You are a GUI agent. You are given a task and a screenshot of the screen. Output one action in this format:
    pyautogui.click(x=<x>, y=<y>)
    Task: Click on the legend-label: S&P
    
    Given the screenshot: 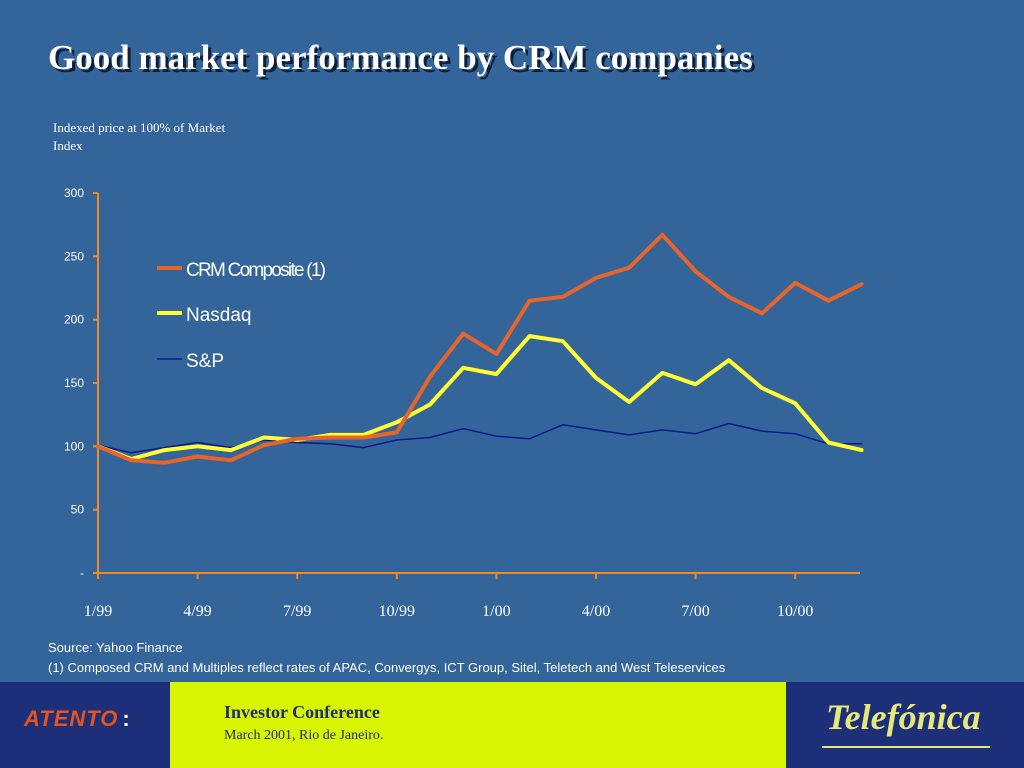 What is the action you would take?
    pyautogui.click(x=205, y=361)
    